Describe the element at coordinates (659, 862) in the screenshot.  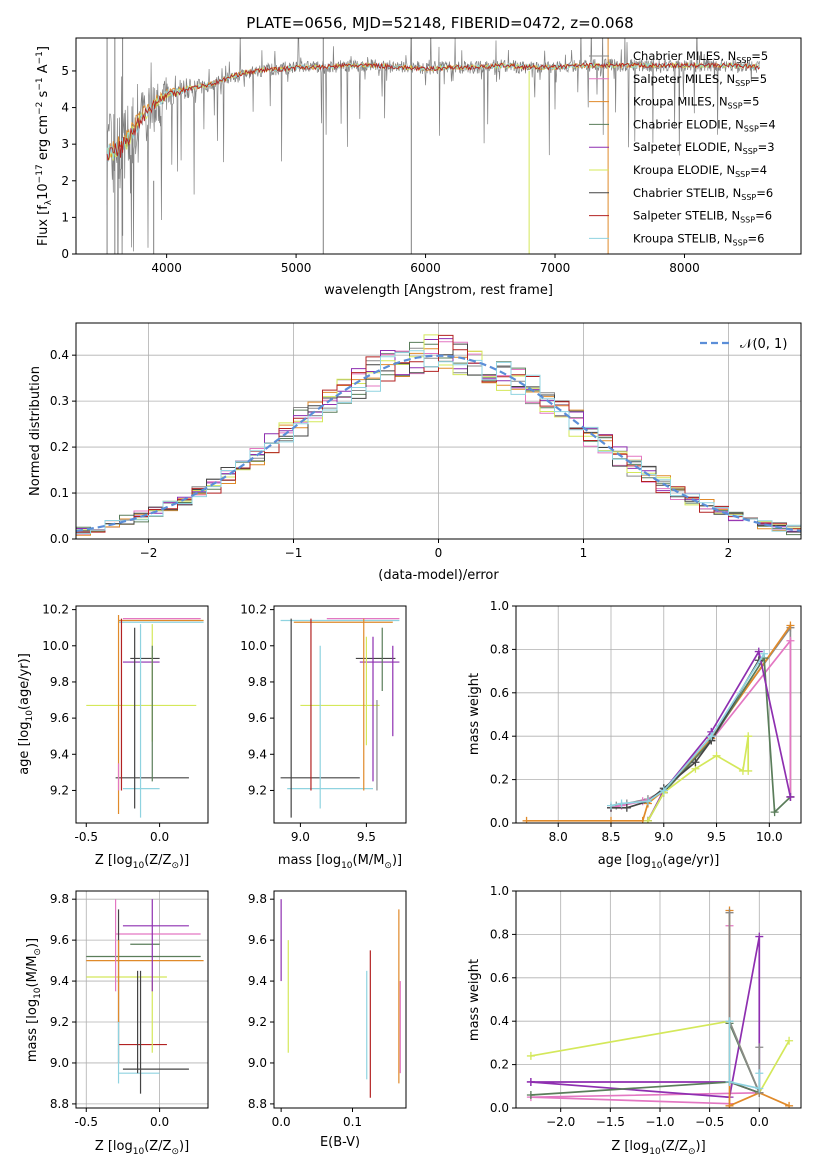
I see `weight-age-xlabel: age [log10(age/yr)]` at that location.